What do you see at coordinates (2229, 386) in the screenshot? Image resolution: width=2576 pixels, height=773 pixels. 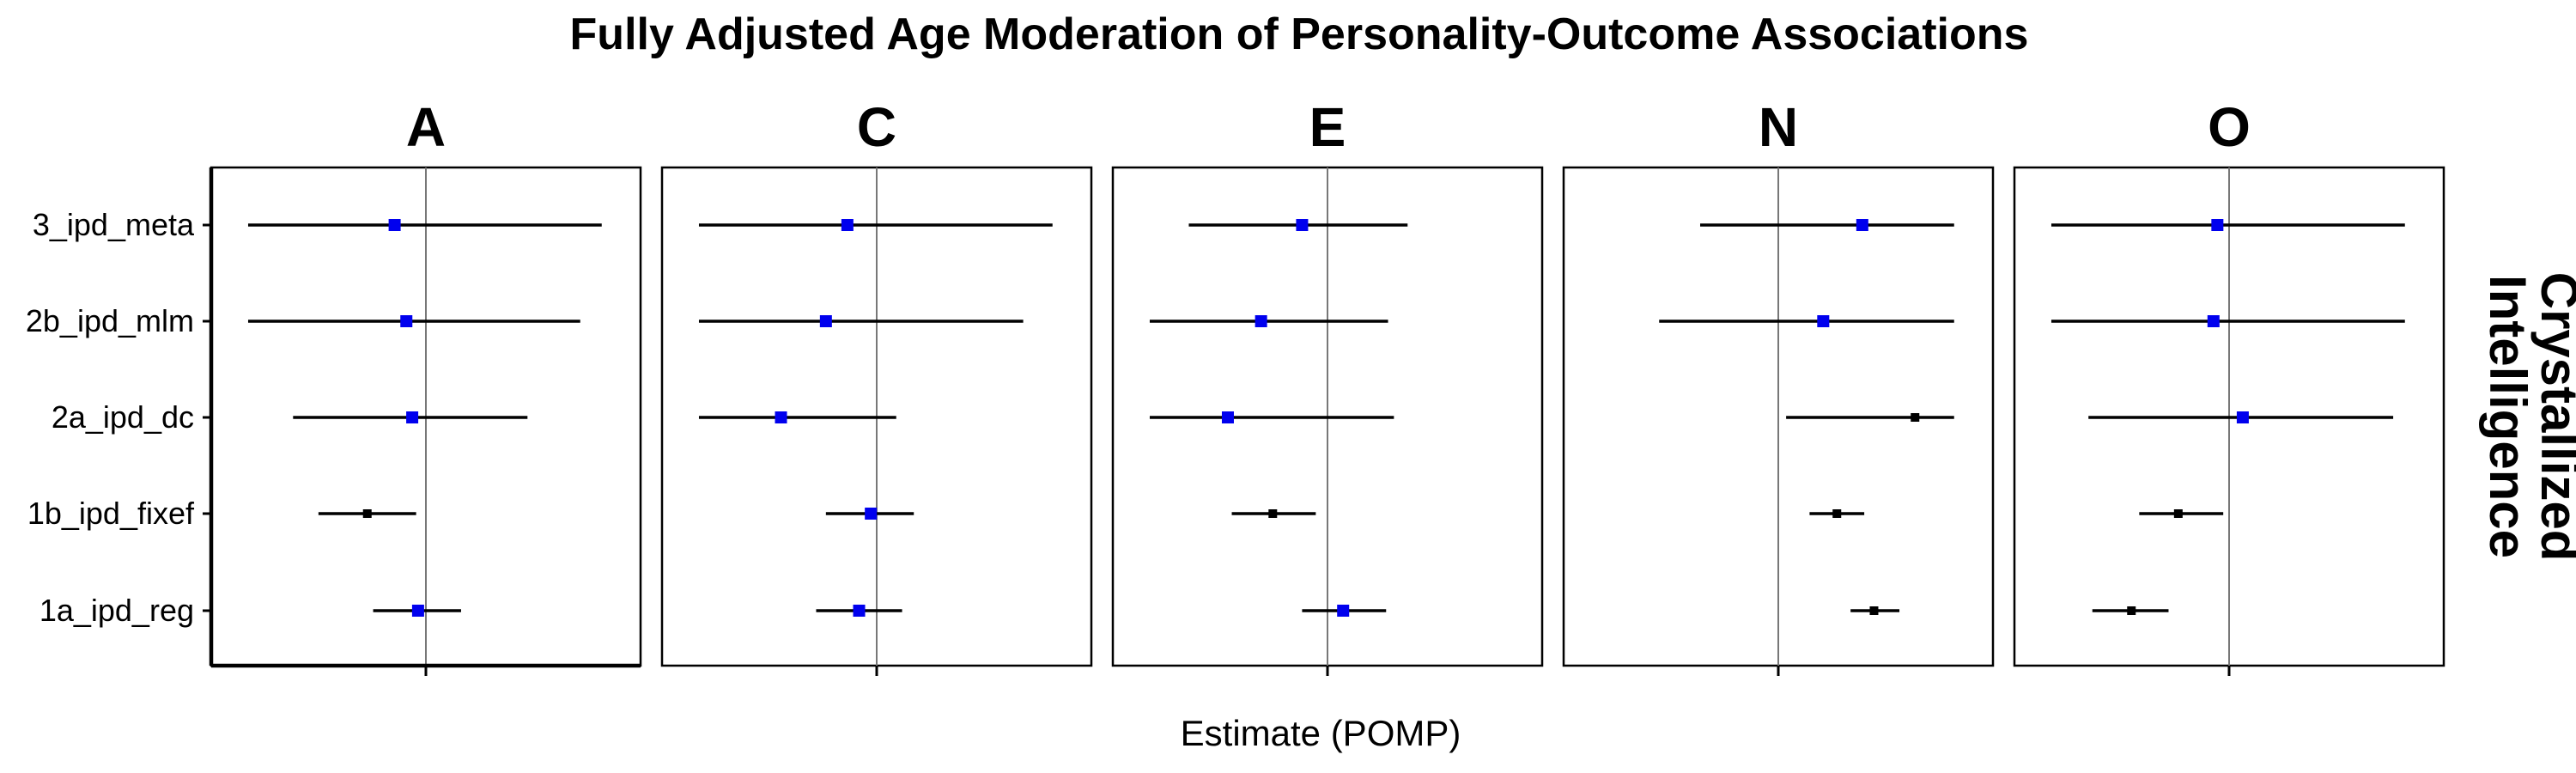 I see `facet-panel-o: O` at bounding box center [2229, 386].